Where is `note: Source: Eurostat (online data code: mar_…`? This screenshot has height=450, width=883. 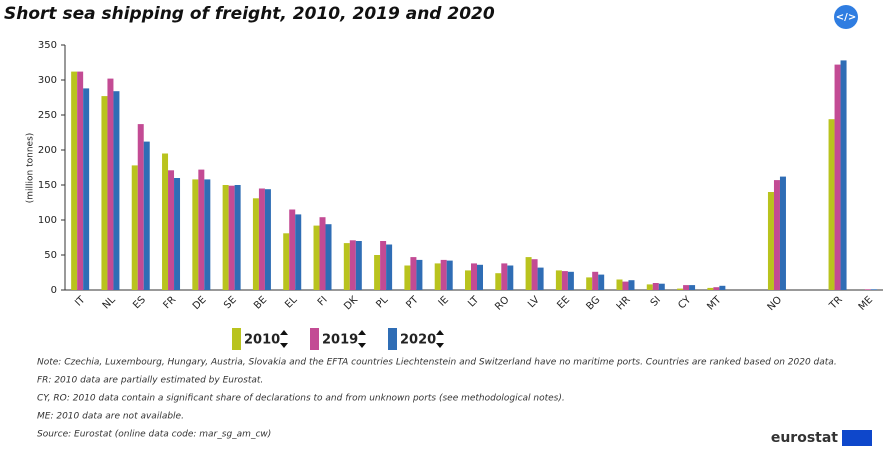 note: Source: Eurostat (online data code: mar_… is located at coordinates (154, 435).